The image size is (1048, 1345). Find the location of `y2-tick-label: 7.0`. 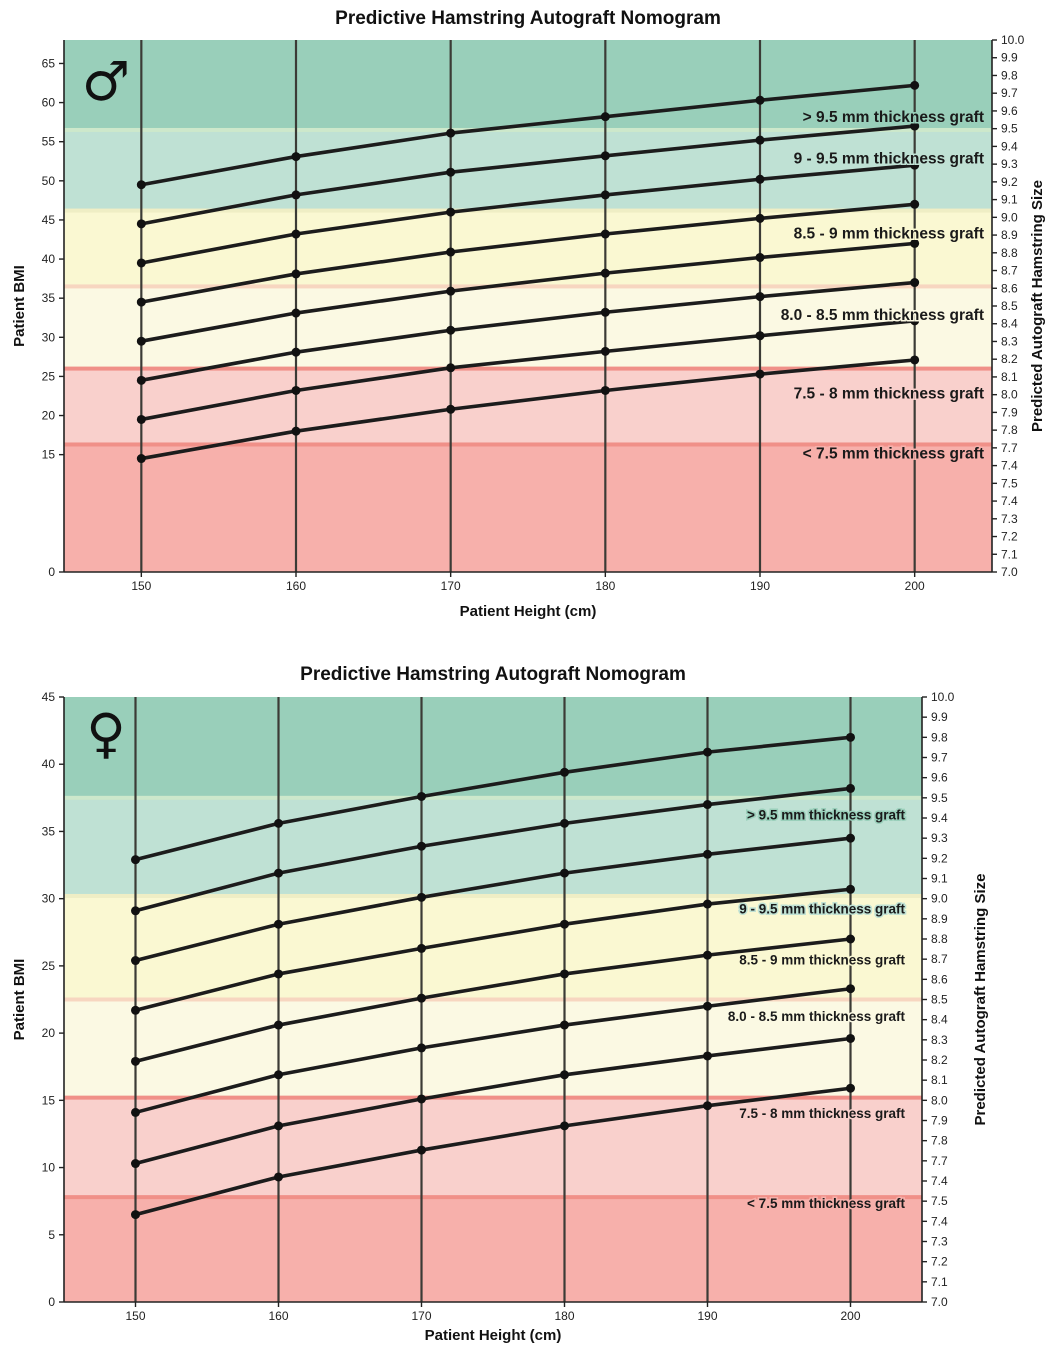

y2-tick-label: 7.0 is located at coordinates (1009, 572).